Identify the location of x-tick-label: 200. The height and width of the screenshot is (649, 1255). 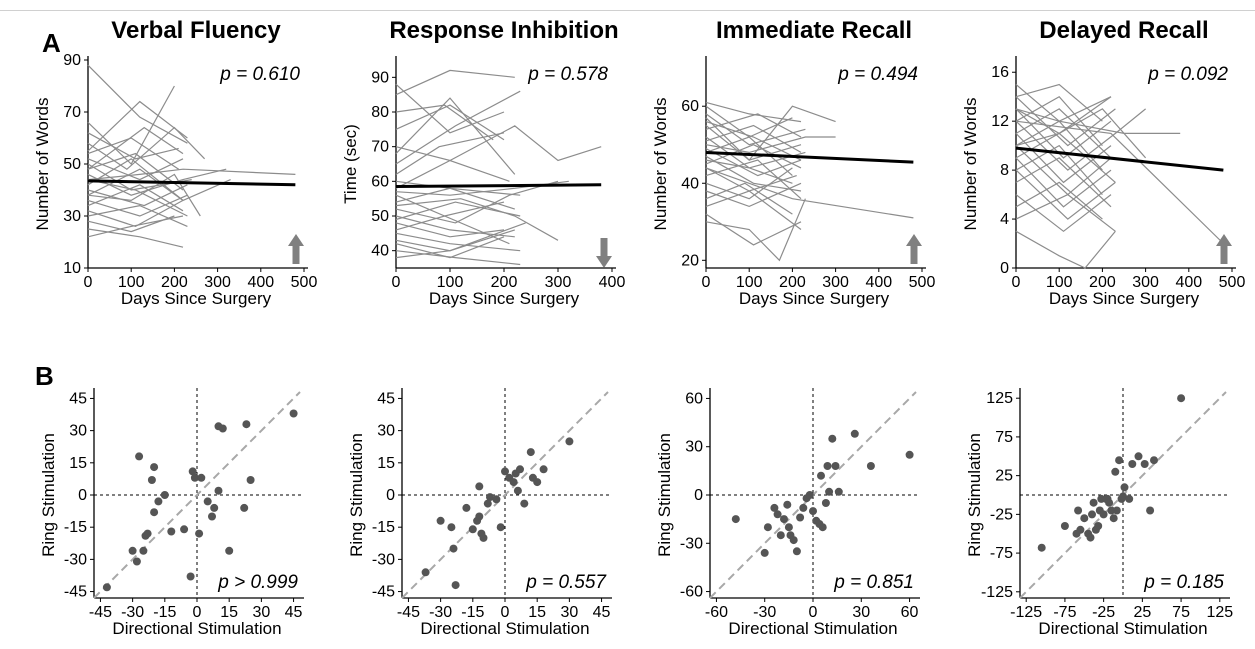
(1102, 282).